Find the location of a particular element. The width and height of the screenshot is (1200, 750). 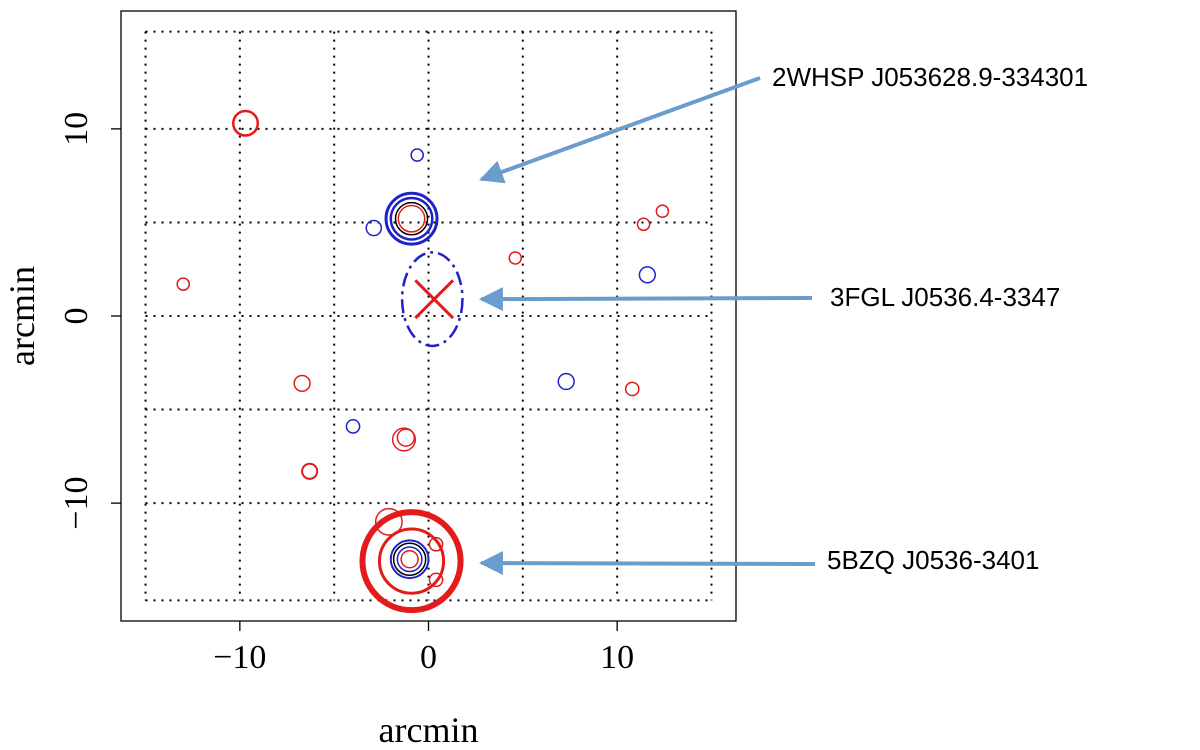

y-tick-label: 10 is located at coordinates (76, 129).